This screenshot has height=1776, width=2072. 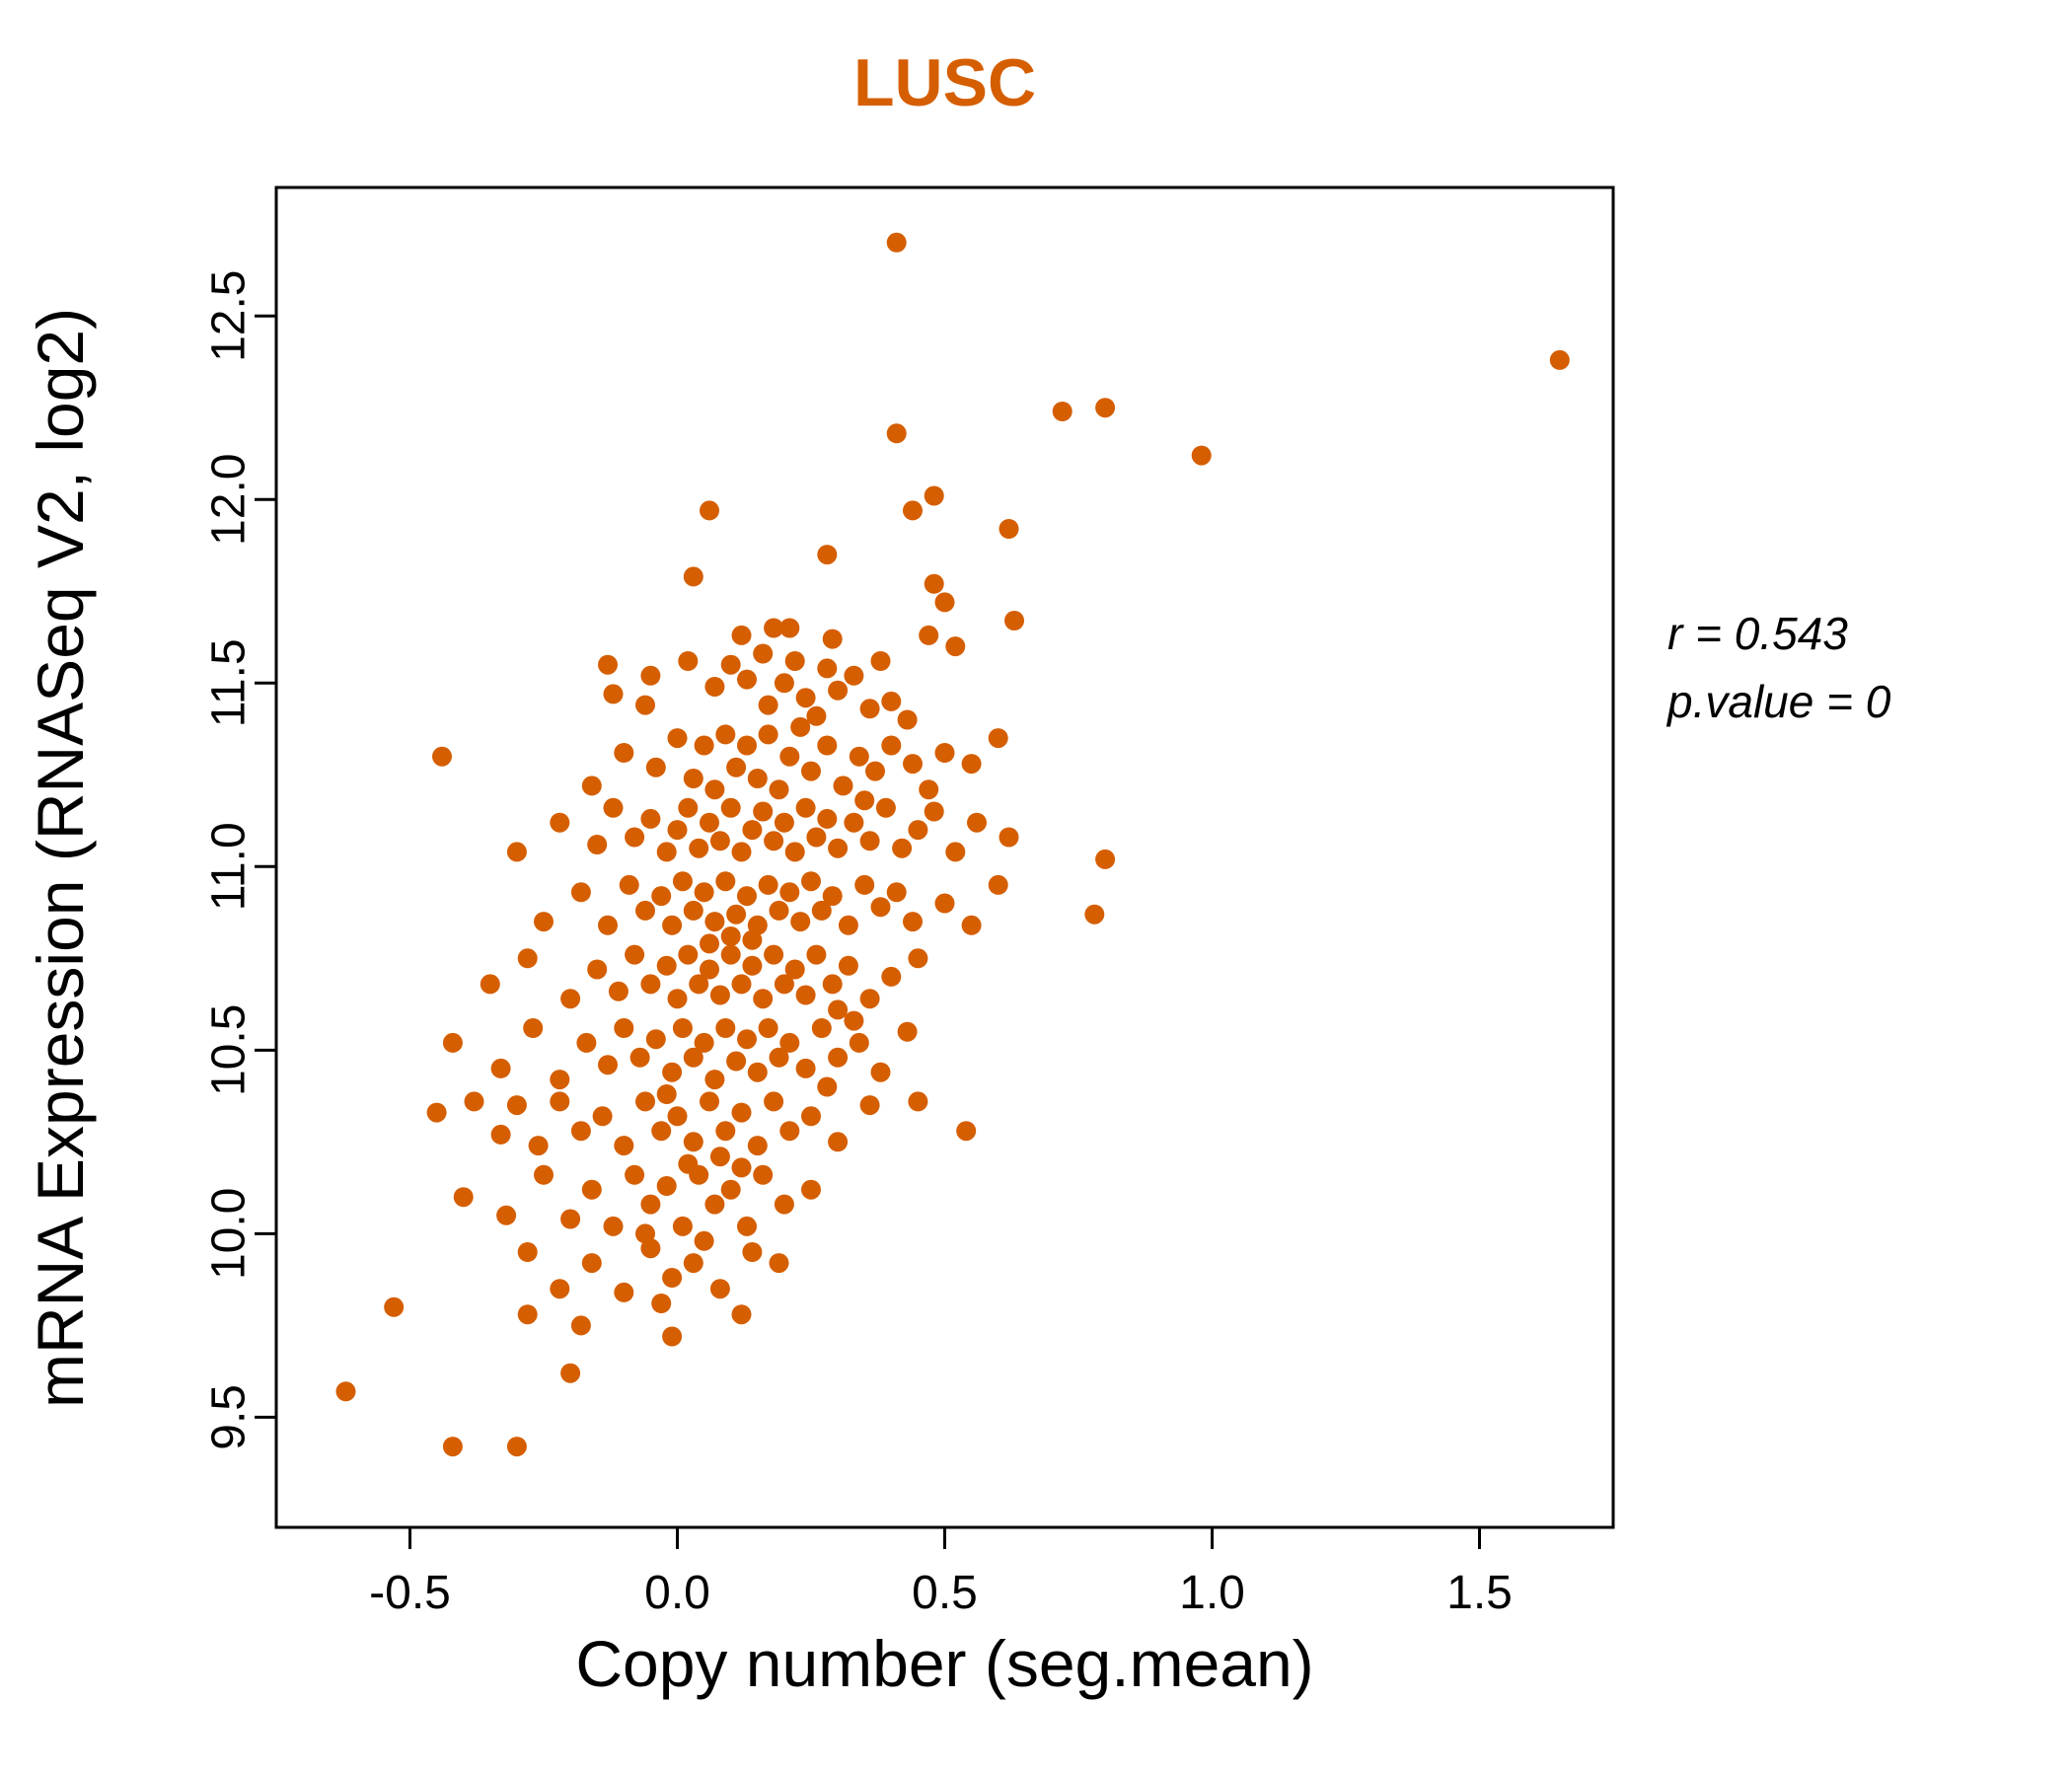 What do you see at coordinates (230, 683) in the screenshot?
I see `y-tick-label: 11.5` at bounding box center [230, 683].